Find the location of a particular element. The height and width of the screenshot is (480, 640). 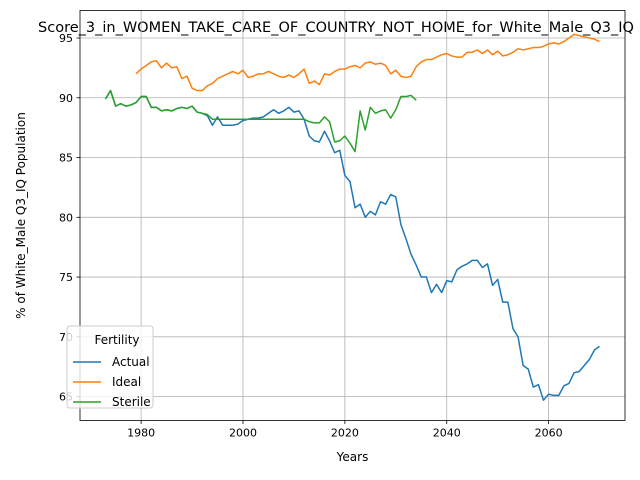

x-tick-label: 2060 is located at coordinates (549, 433).